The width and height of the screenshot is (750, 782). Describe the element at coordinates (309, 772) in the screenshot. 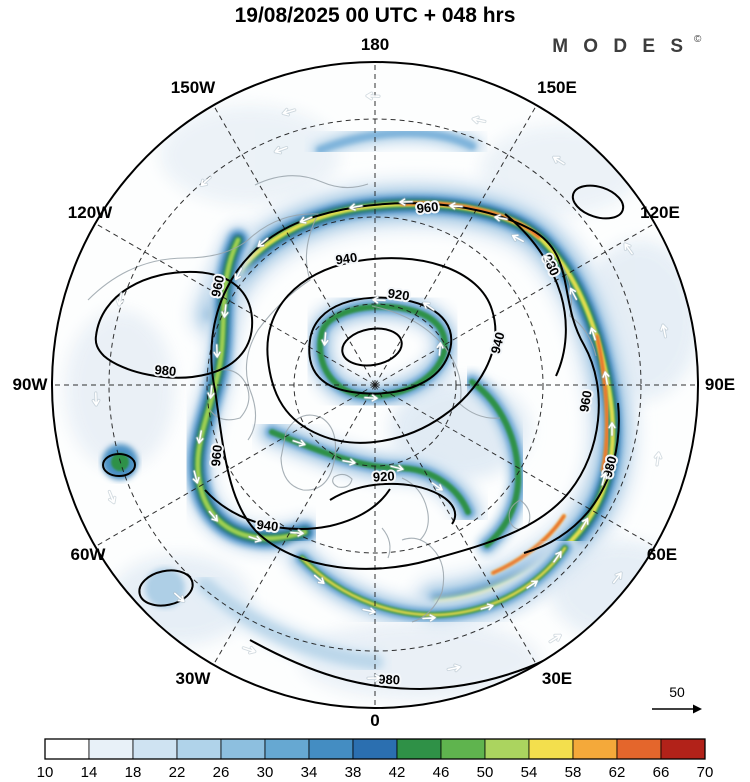

I see `colorbar-tick: 34` at that location.